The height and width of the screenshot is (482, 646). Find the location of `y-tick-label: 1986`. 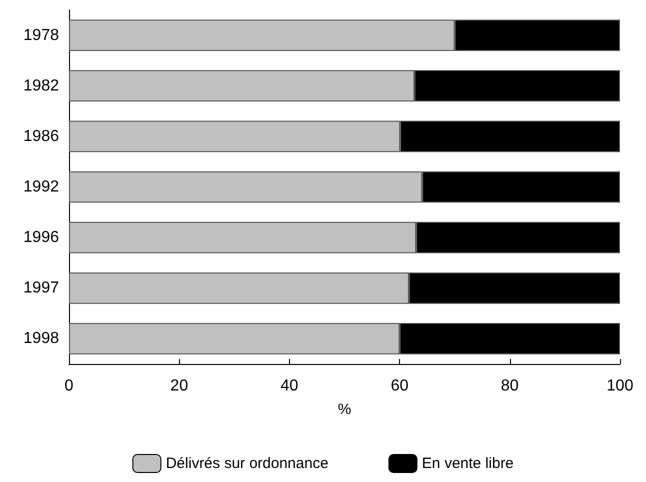

y-tick-label: 1986 is located at coordinates (41, 136).